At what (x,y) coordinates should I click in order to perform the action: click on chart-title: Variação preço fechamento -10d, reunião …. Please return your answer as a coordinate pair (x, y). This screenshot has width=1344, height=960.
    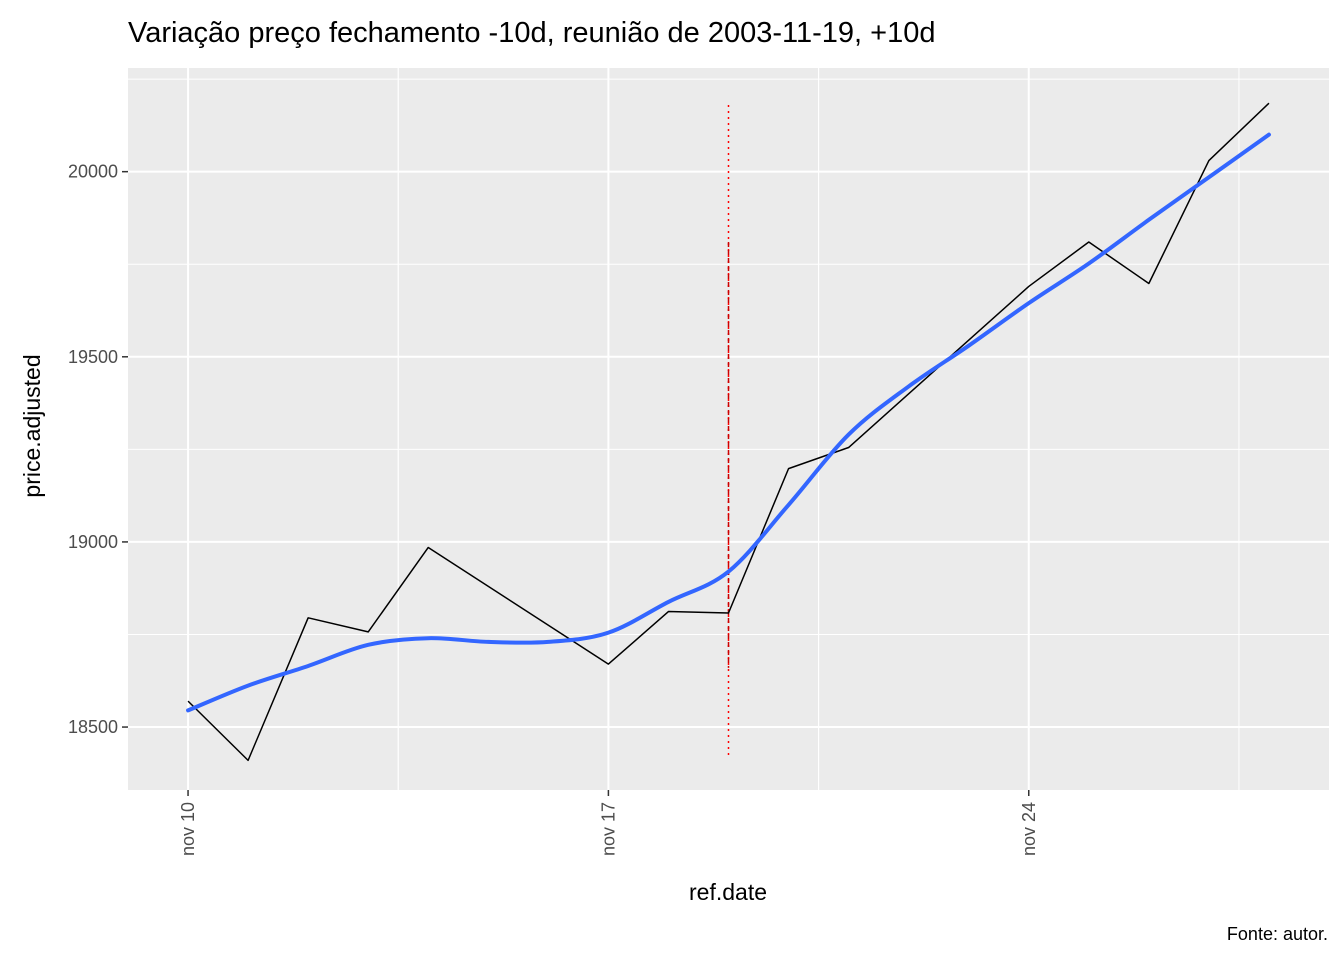
    Looking at the image, I should click on (531, 33).